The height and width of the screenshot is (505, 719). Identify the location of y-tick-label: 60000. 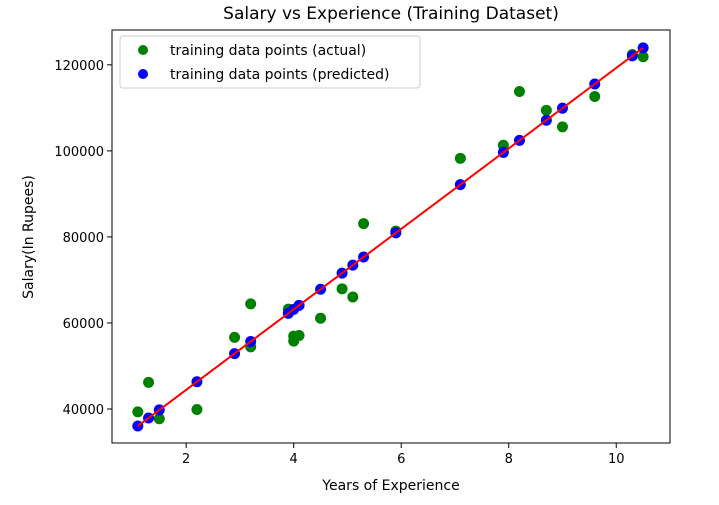
(83, 324).